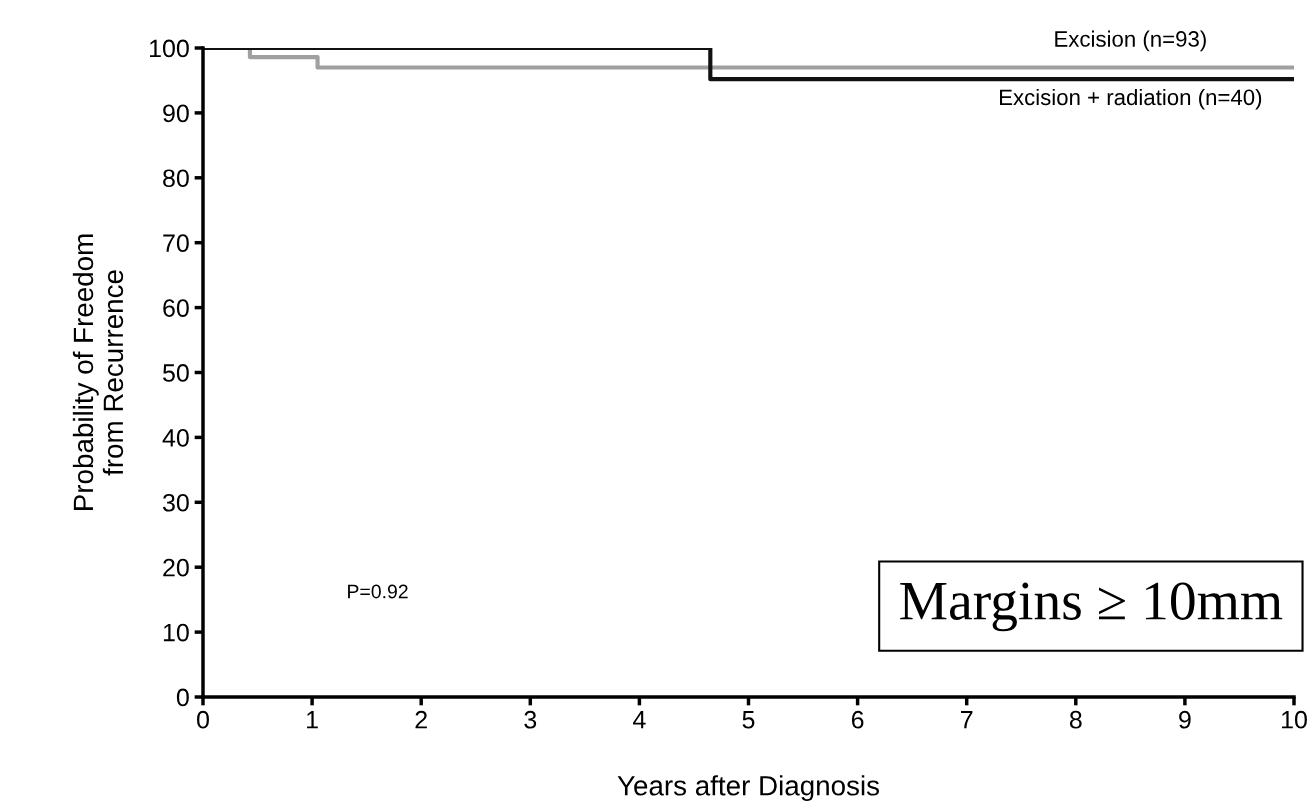 This screenshot has width=1314, height=811. Describe the element at coordinates (176, 308) in the screenshot. I see `y-tick-label: 60` at that location.